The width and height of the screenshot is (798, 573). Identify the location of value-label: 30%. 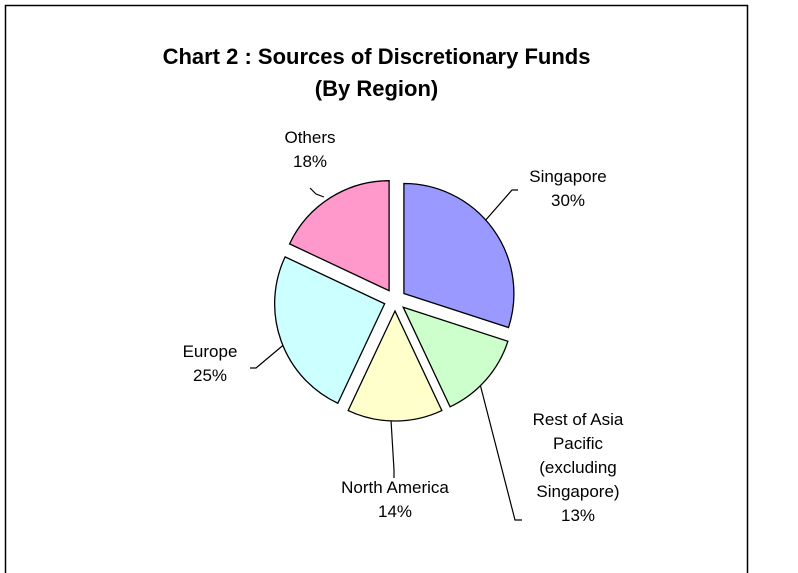
(568, 200).